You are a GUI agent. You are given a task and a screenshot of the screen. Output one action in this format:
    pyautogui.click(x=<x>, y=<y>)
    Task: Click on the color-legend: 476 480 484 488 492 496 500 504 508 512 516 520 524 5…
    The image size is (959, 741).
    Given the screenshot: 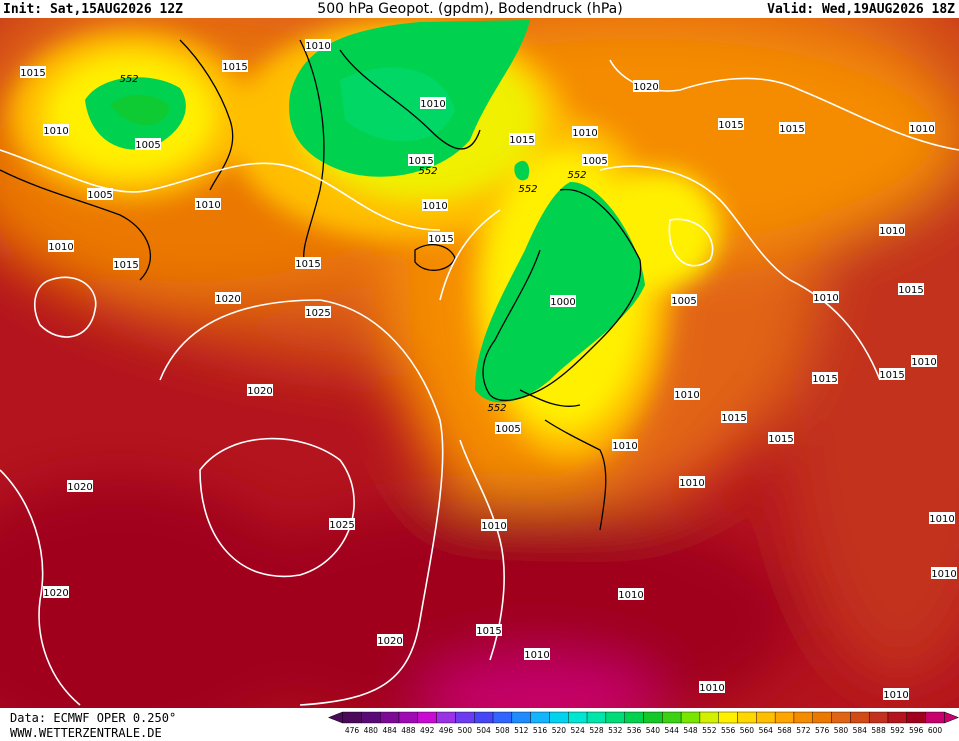 What is the action you would take?
    pyautogui.click(x=643, y=723)
    